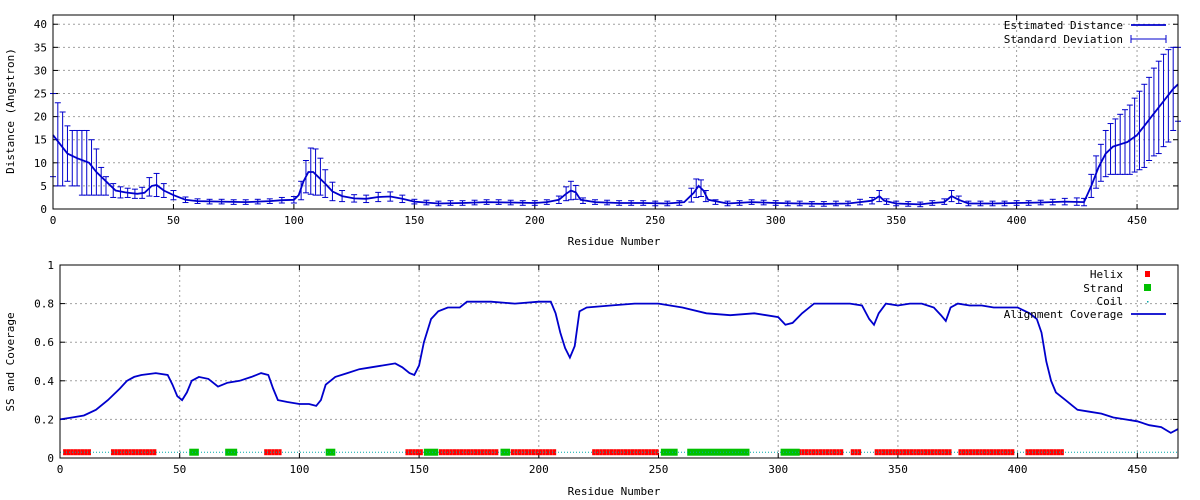 This screenshot has width=1200, height=500. What do you see at coordinates (44, 342) in the screenshot?
I see `y-tick-label: 0.6` at bounding box center [44, 342].